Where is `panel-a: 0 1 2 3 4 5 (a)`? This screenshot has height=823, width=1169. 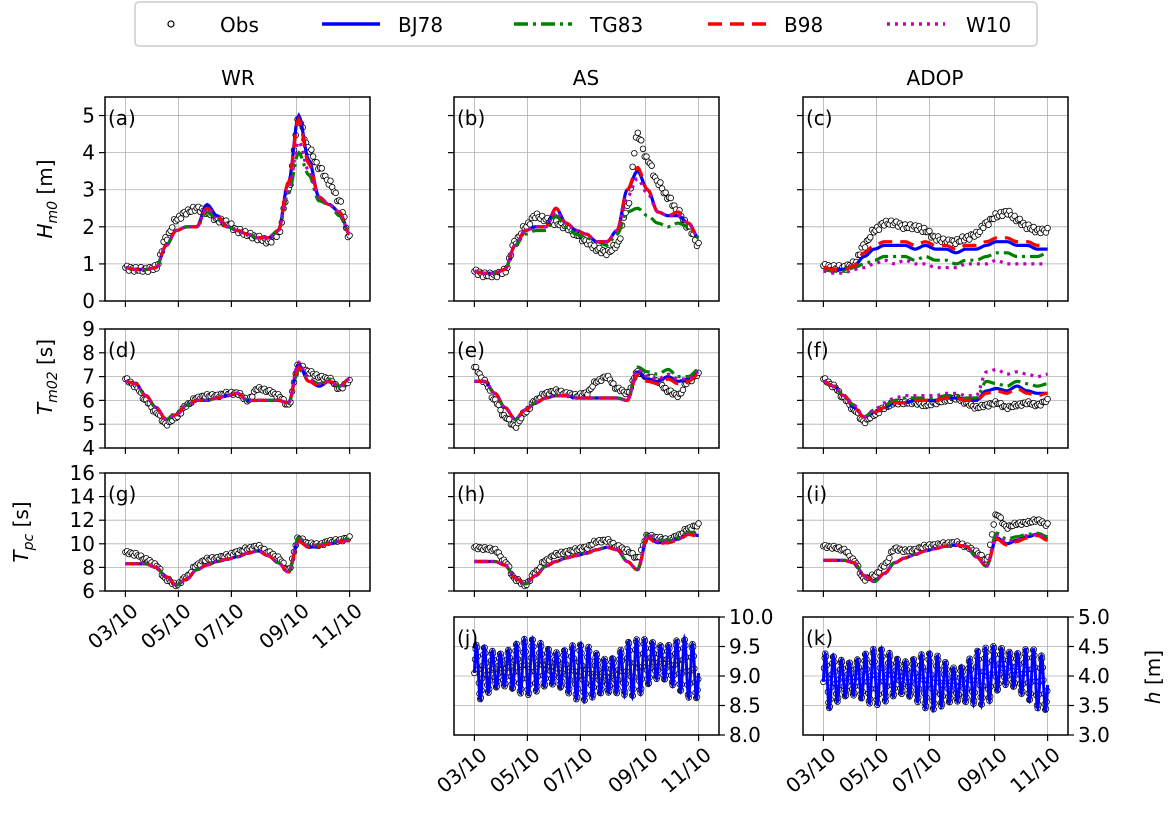 panel-a: 0 1 2 3 4 5 (a) is located at coordinates (226, 204).